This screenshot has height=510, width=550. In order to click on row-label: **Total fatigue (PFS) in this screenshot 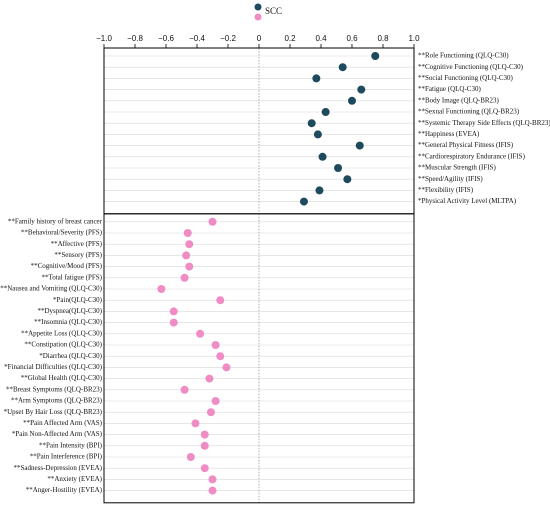, I will do `click(71, 277)`.